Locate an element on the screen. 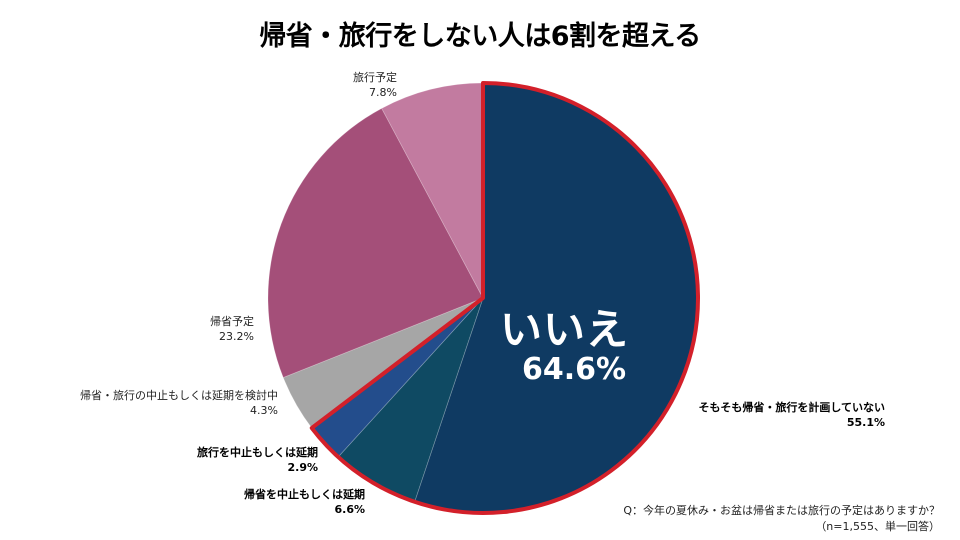 This screenshot has width=960, height=540. label-value: 6.6% is located at coordinates (349, 509).